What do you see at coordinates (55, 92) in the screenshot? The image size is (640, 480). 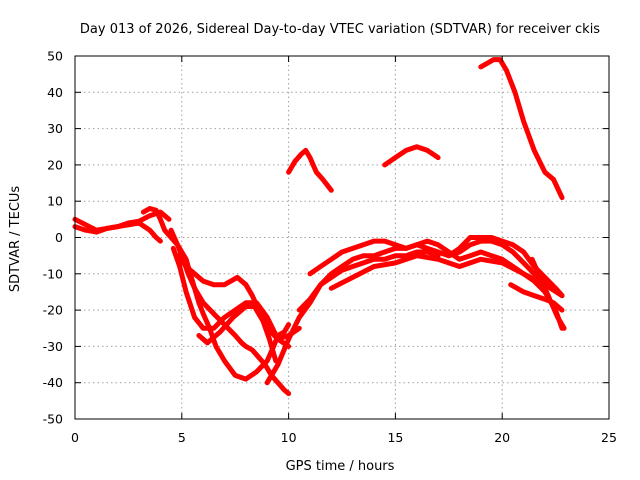 I see `y-tick-label: 40` at bounding box center [55, 92].